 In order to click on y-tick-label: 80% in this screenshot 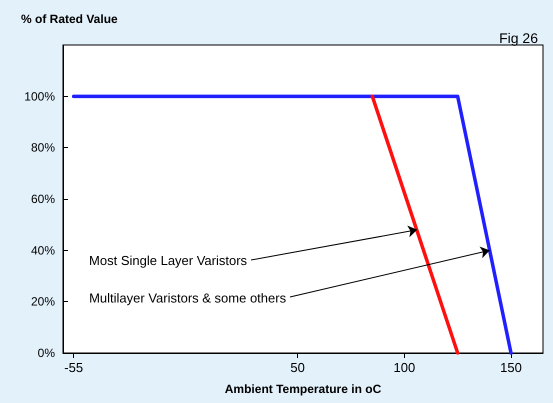, I will do `click(43, 147)`.